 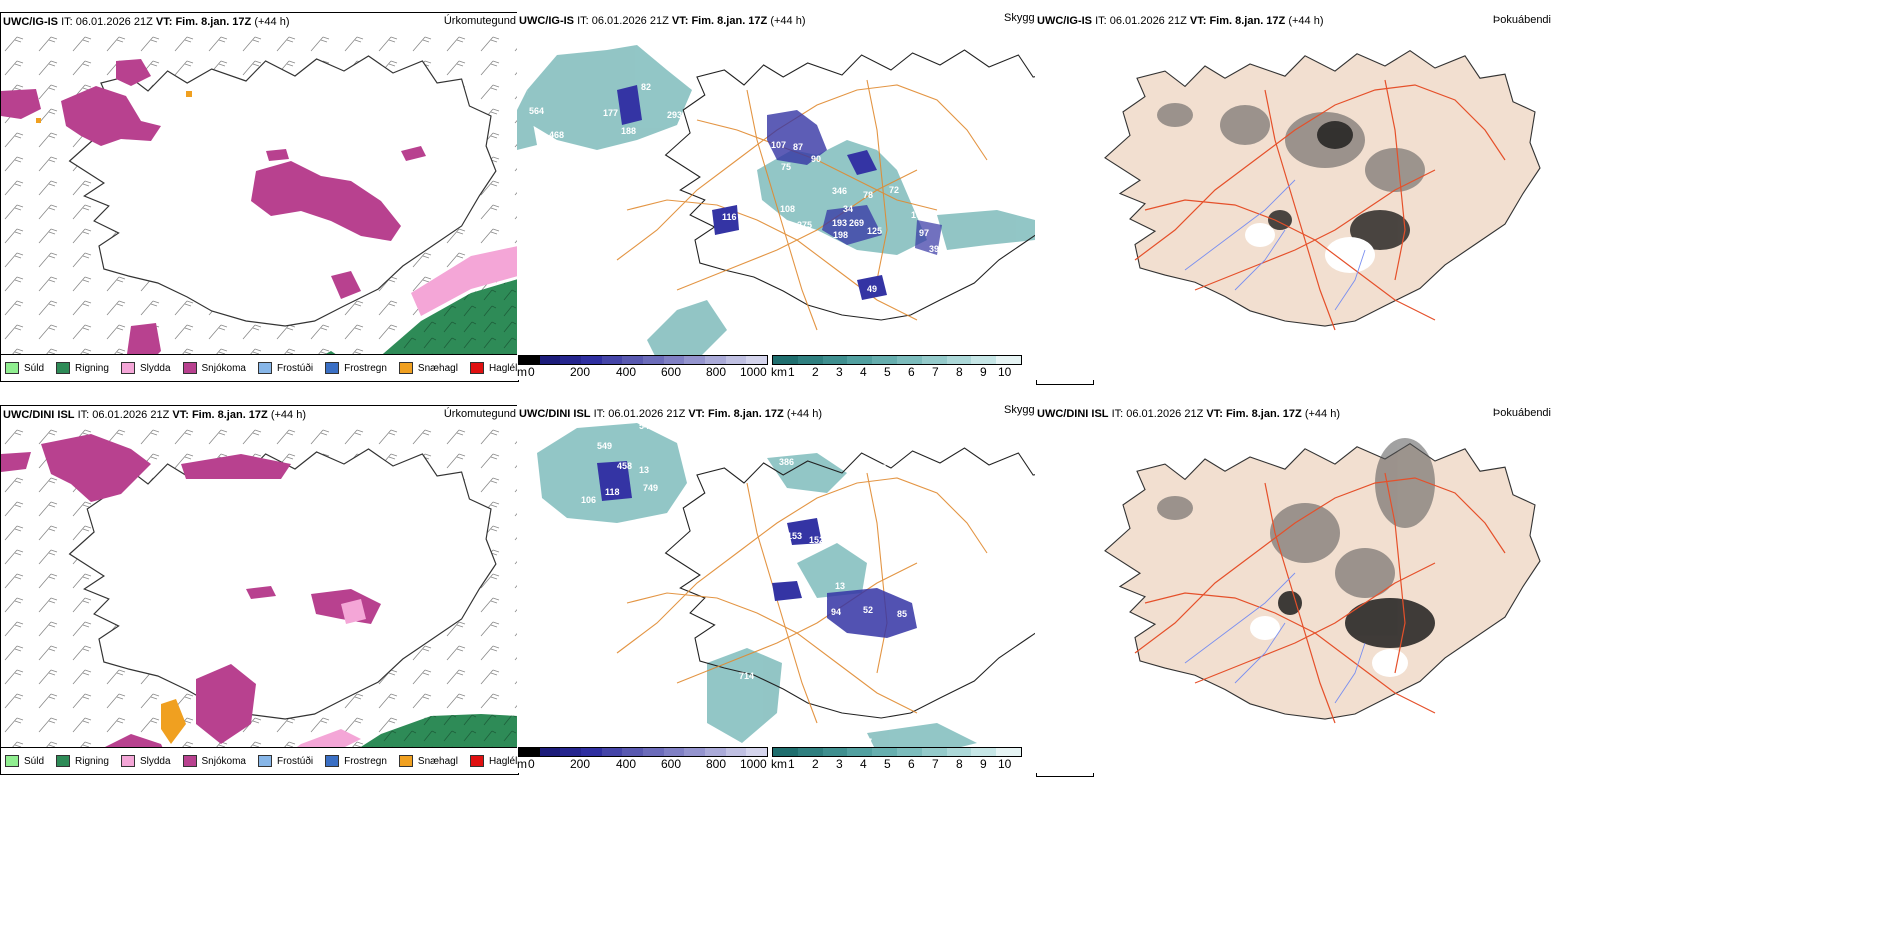 I want to click on vis-value: 75, so click(x=786, y=167).